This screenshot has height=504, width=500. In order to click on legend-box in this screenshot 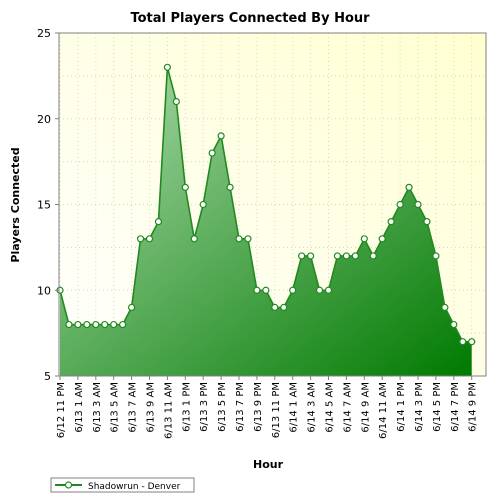, I will do `click(122, 485)`.